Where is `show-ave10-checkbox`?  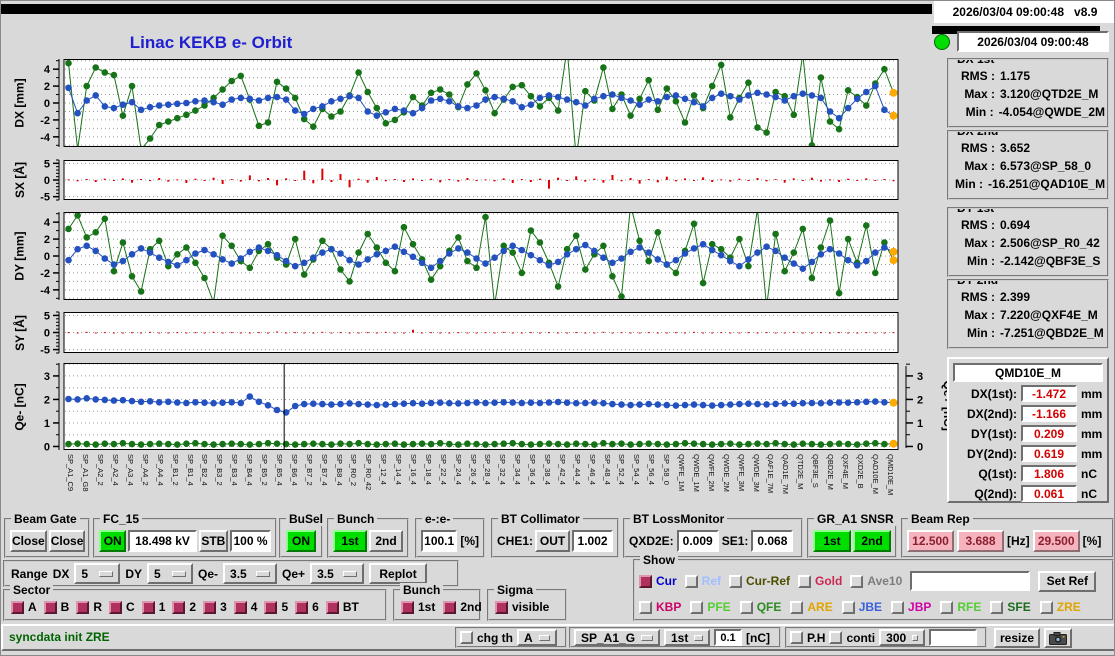
show-ave10-checkbox is located at coordinates (857, 581).